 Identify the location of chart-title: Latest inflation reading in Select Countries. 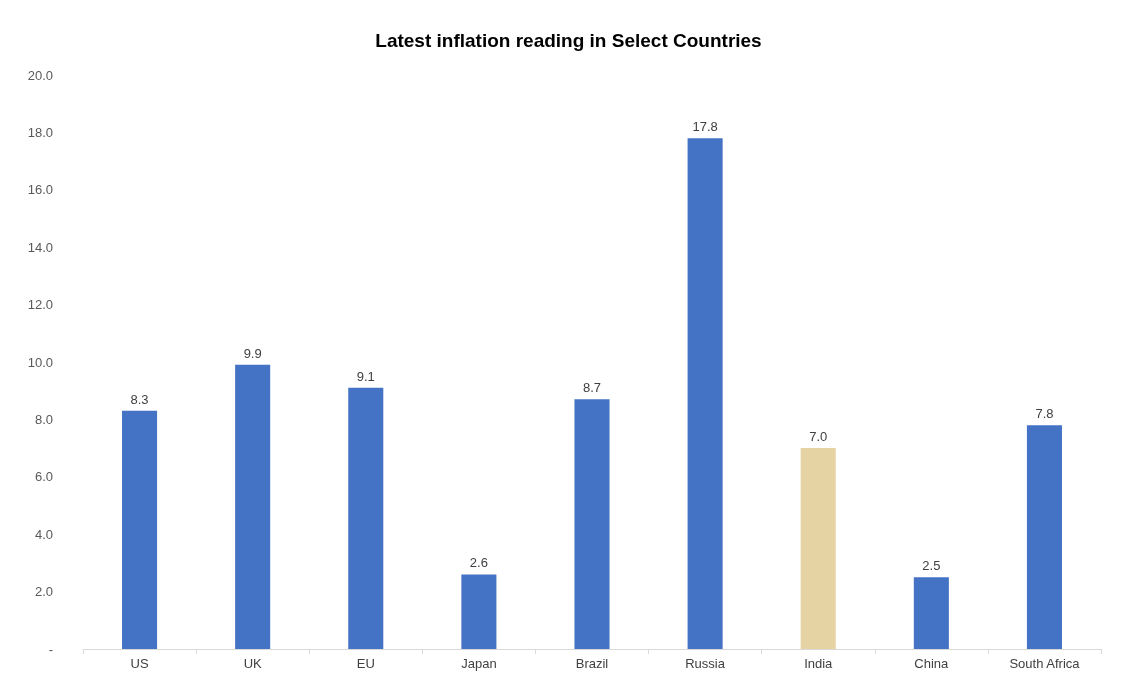
(568, 40).